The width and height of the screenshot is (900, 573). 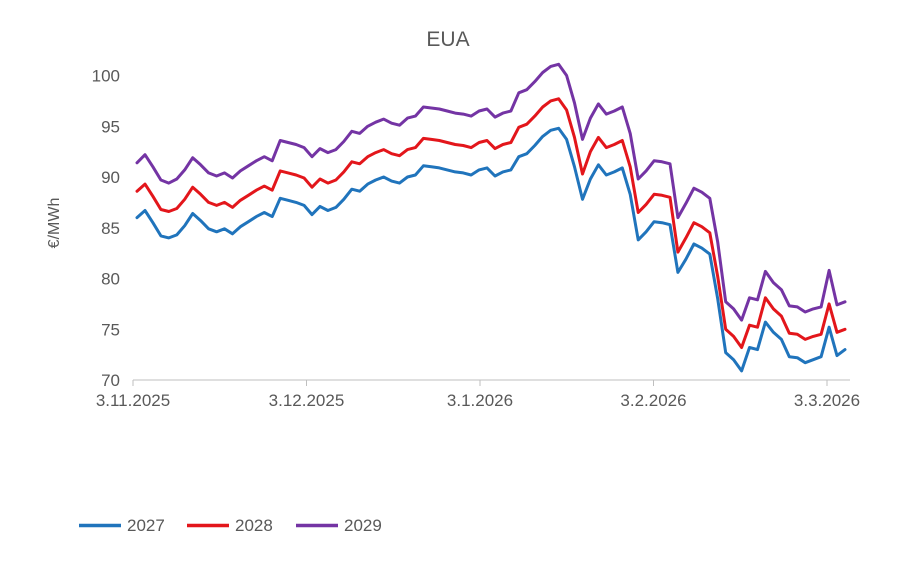 I want to click on x-axis, so click(x=491, y=382).